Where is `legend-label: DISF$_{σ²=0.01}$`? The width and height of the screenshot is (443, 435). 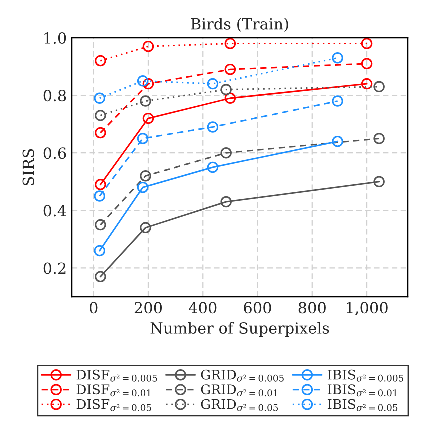 legend-label: DISF$_{σ²=0.01}$ is located at coordinates (113, 390).